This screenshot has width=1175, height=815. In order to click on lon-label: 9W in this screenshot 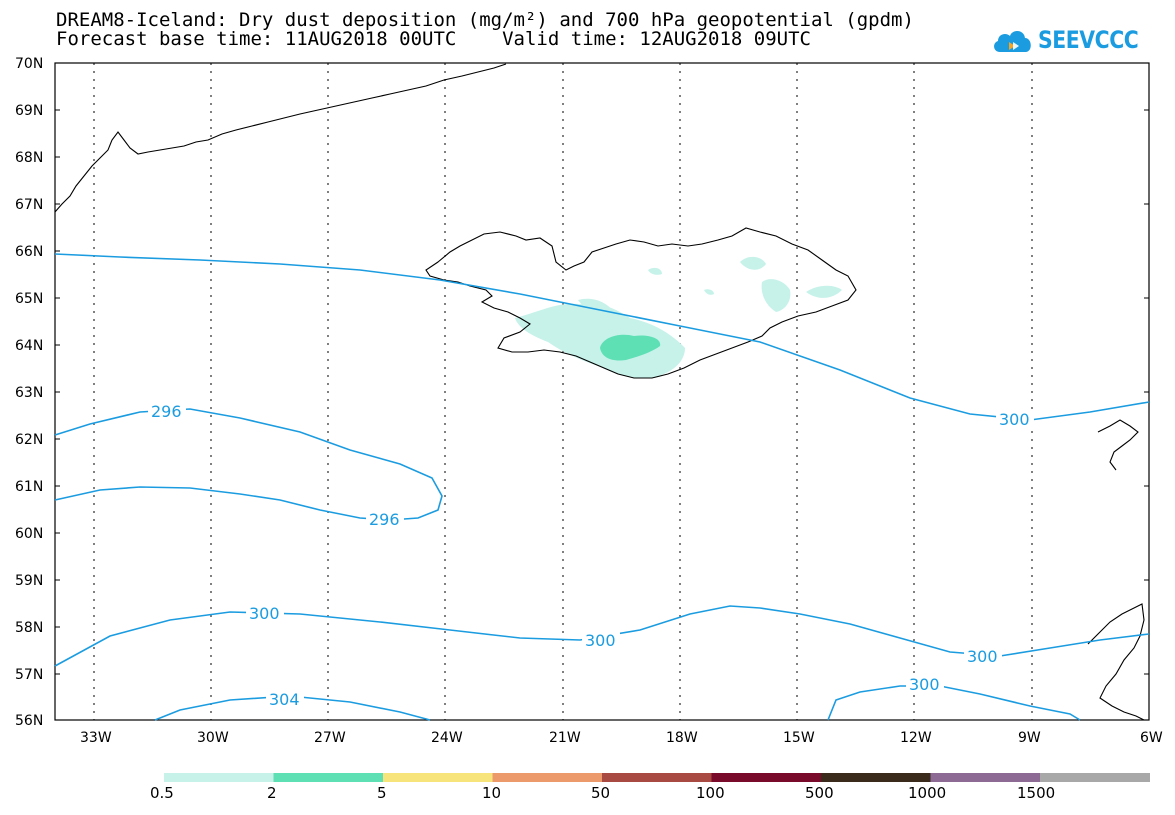, I will do `click(1029, 738)`.